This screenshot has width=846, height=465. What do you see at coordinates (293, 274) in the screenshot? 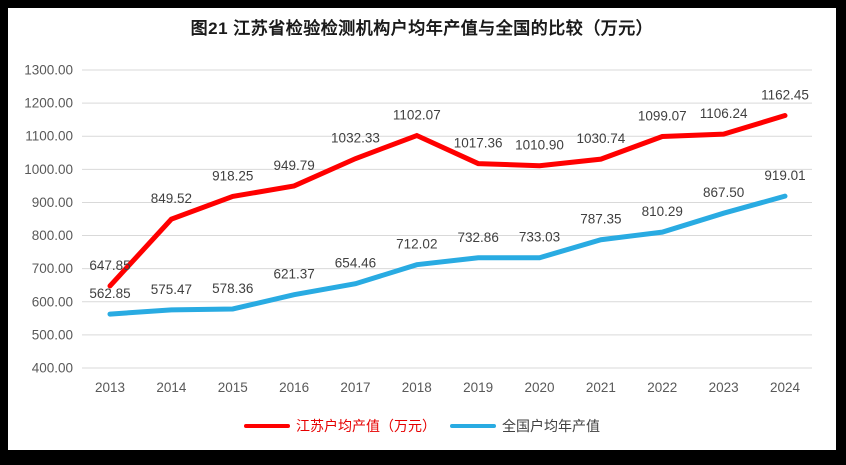
I see `data-label: 621.37` at bounding box center [293, 274].